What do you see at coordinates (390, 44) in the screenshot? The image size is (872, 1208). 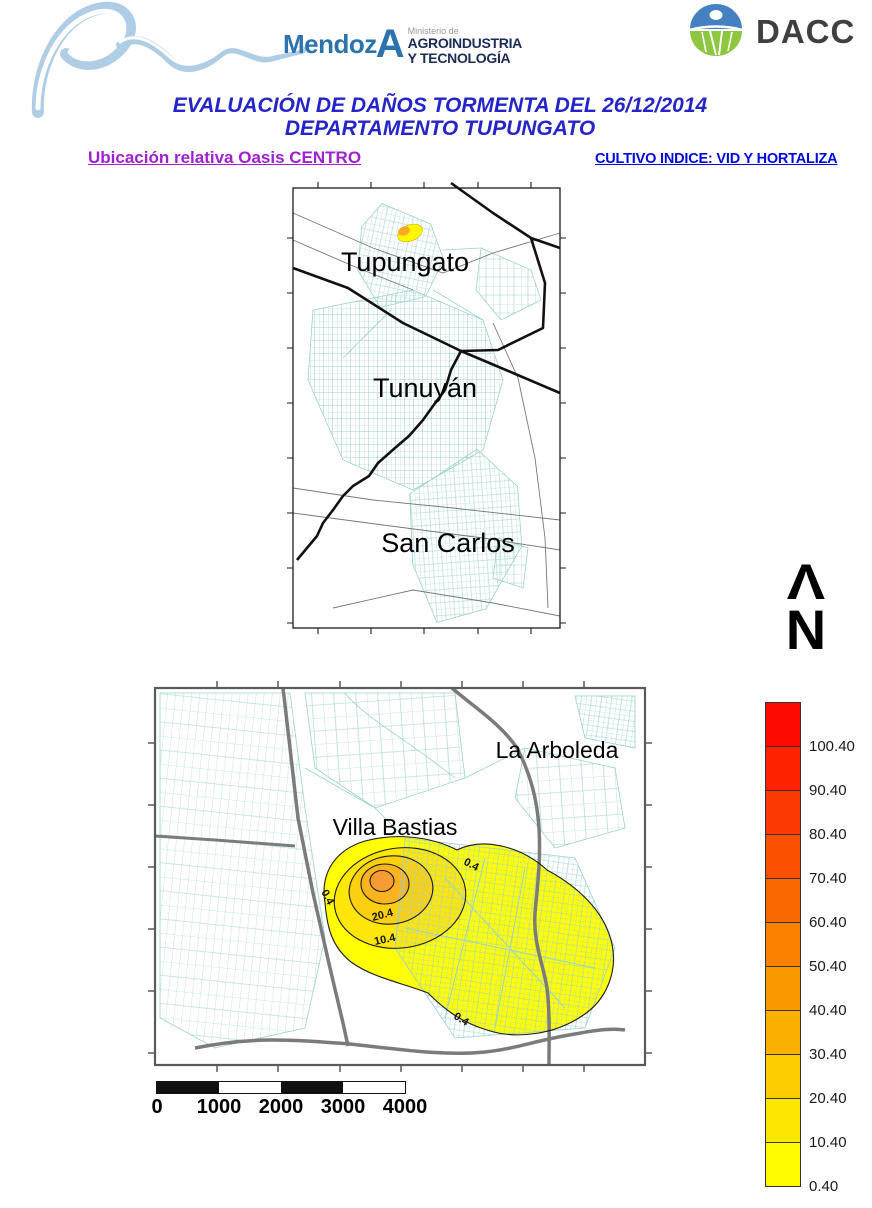 I see `mendoza-wordmark-a: A` at bounding box center [390, 44].